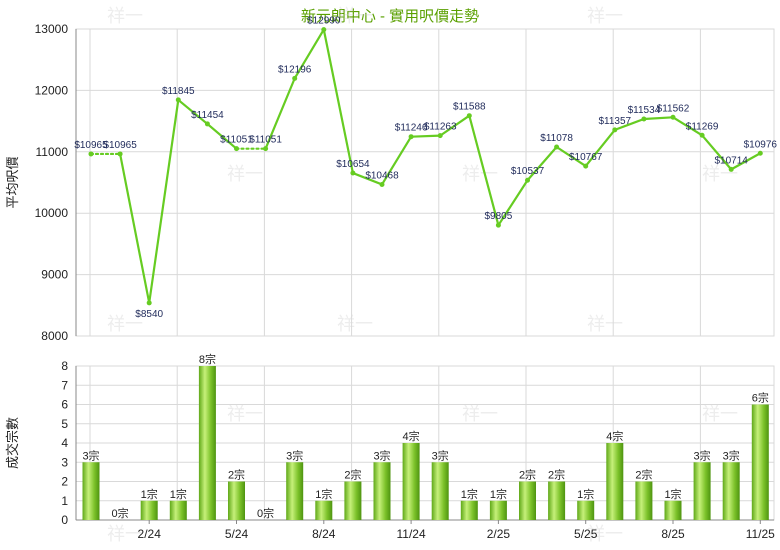  I want to click on x-tick-label: 5/25, so click(586, 534).